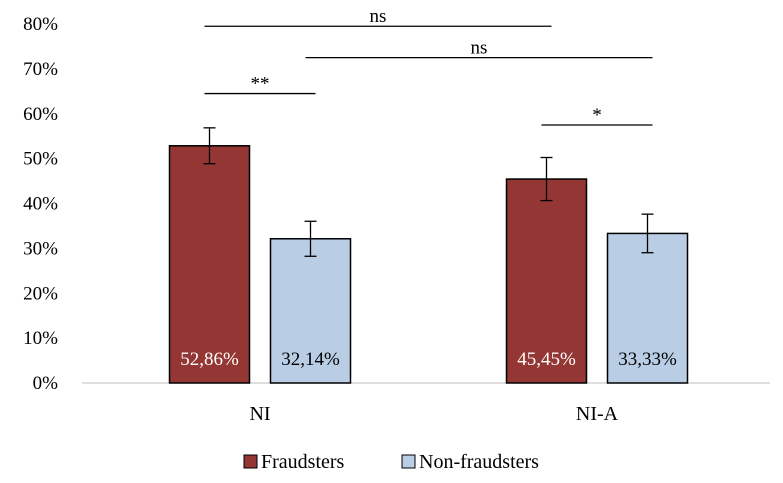 The height and width of the screenshot is (483, 783). I want to click on y-tick-label: 10%, so click(40, 338).